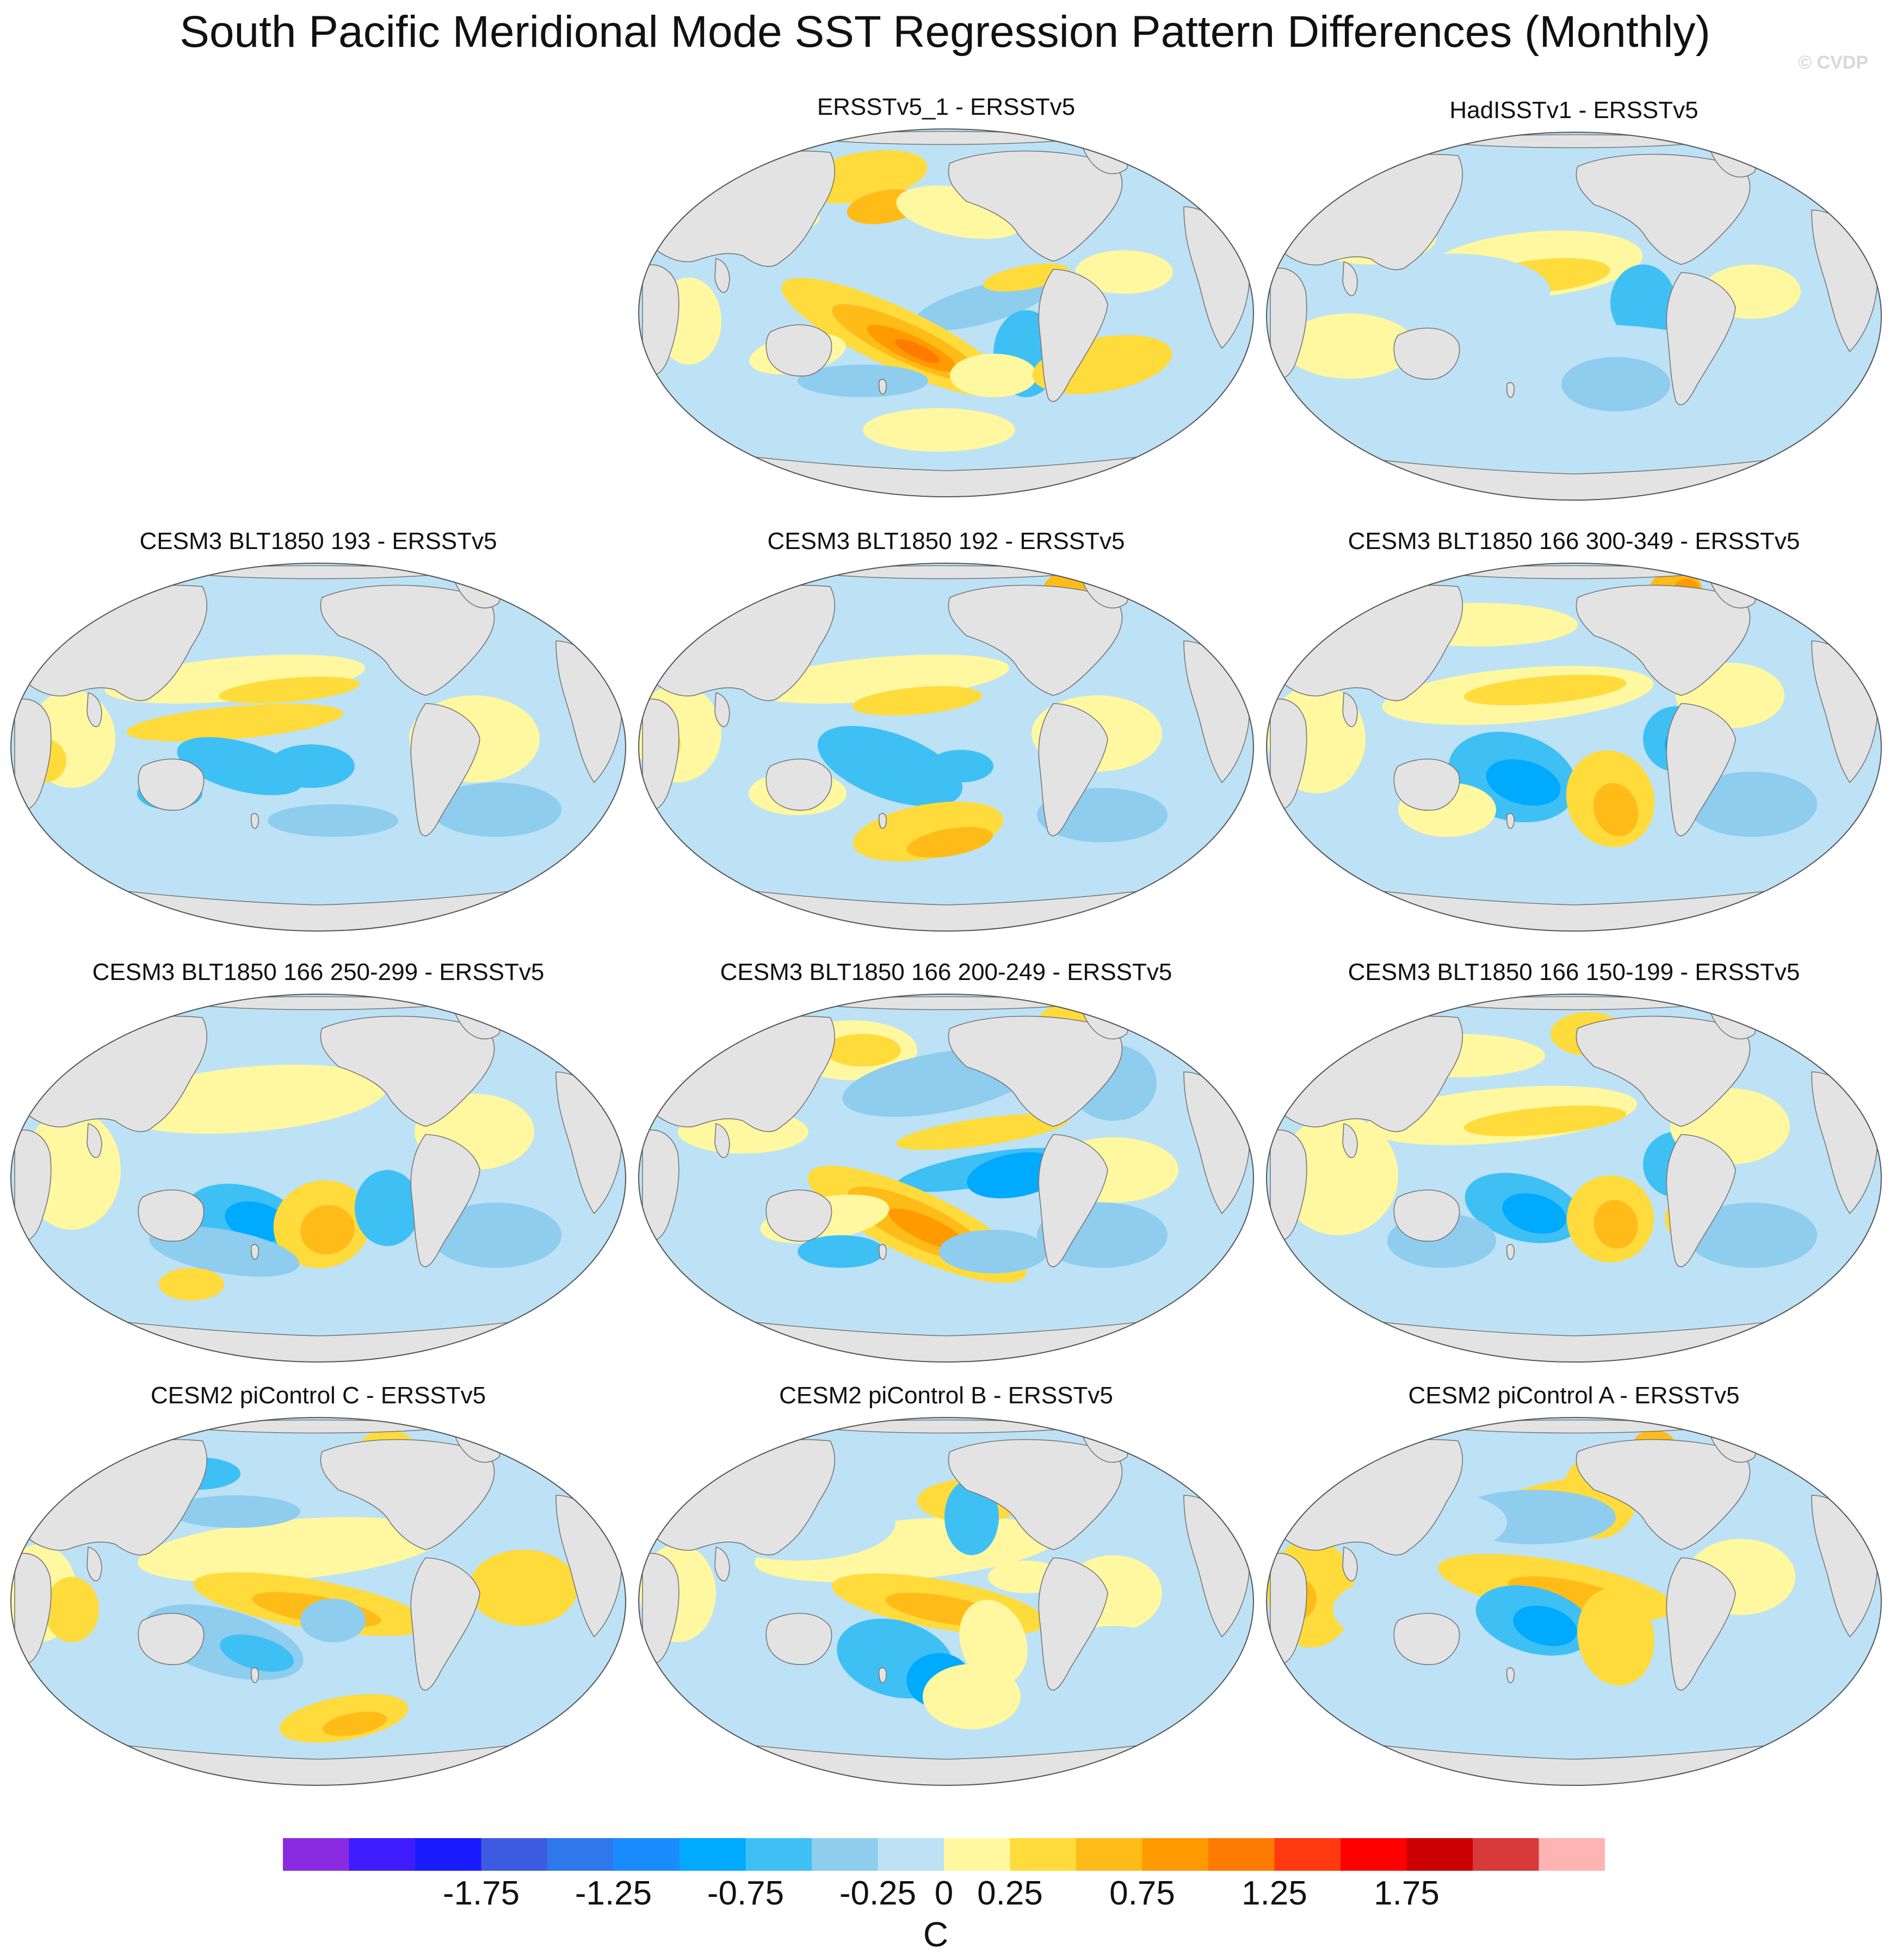 The height and width of the screenshot is (1960, 1890). What do you see at coordinates (318, 1395) in the screenshot?
I see `panel-title: CESM2 piControl C - ERSSTv5` at bounding box center [318, 1395].